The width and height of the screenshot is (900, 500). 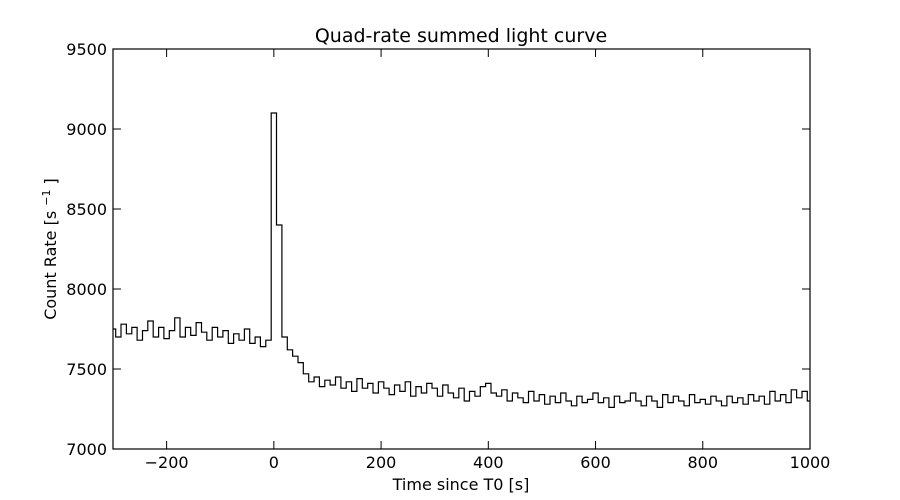 I want to click on y-tick-label: 9500, so click(x=86, y=49).